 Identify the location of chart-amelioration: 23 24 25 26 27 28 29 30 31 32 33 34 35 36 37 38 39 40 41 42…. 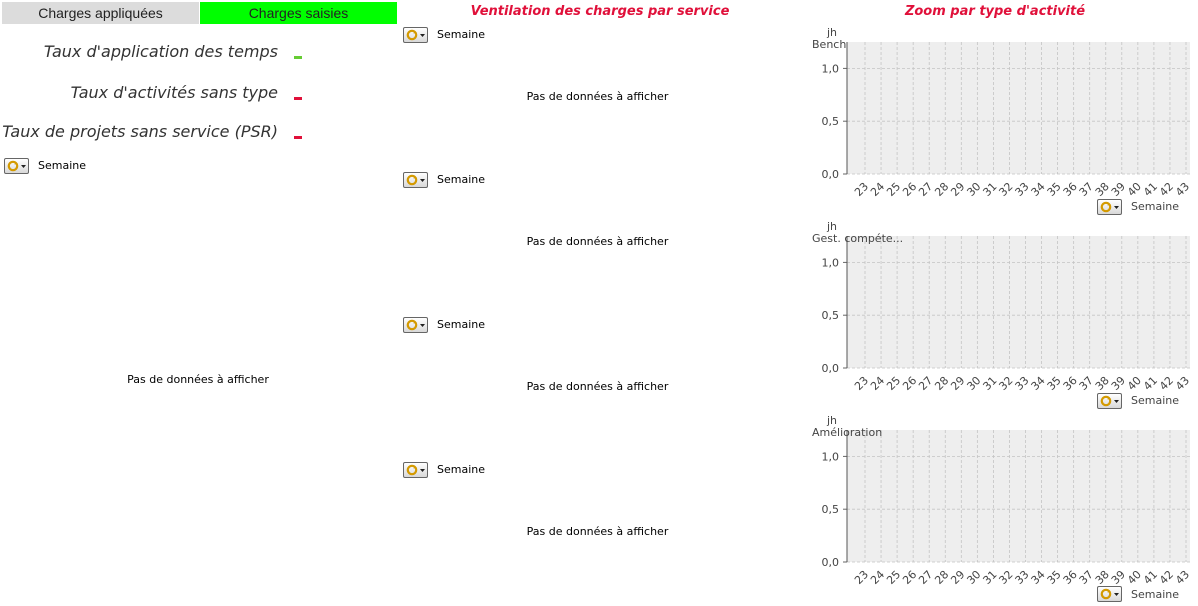
(1003, 509).